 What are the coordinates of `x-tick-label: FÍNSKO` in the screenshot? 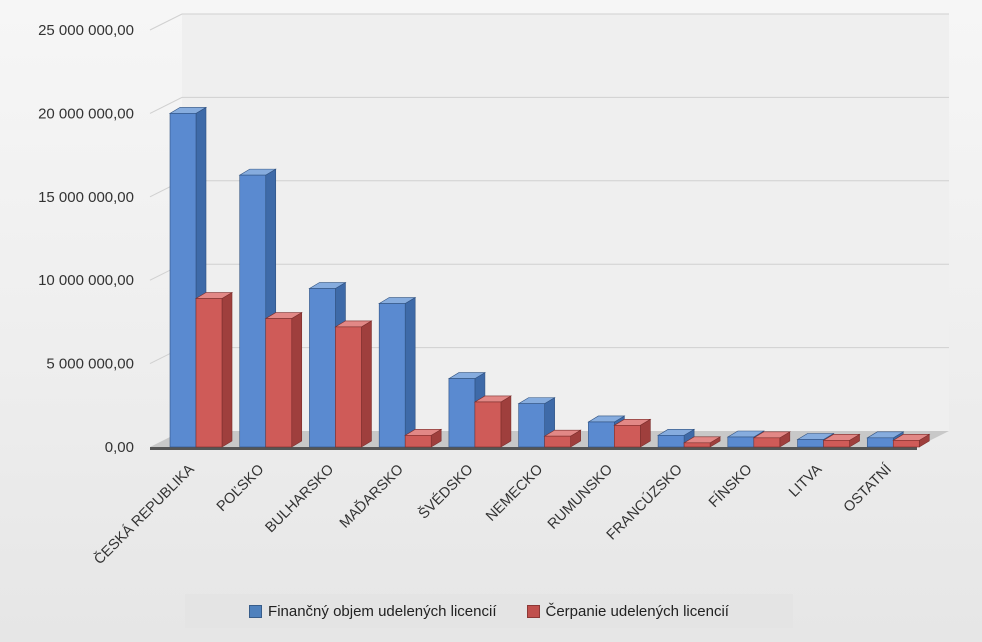 It's located at (730, 486).